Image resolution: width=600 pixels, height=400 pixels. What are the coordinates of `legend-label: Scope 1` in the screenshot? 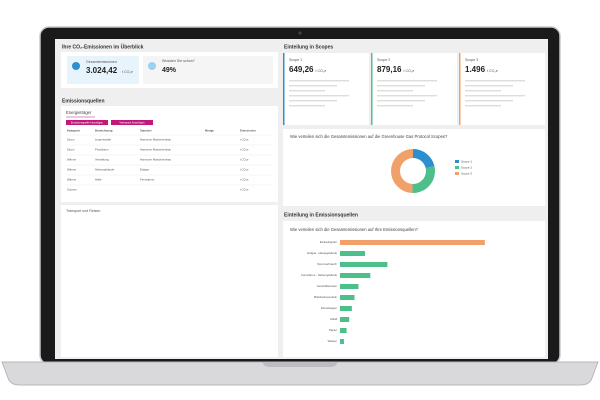 It's located at (466, 161).